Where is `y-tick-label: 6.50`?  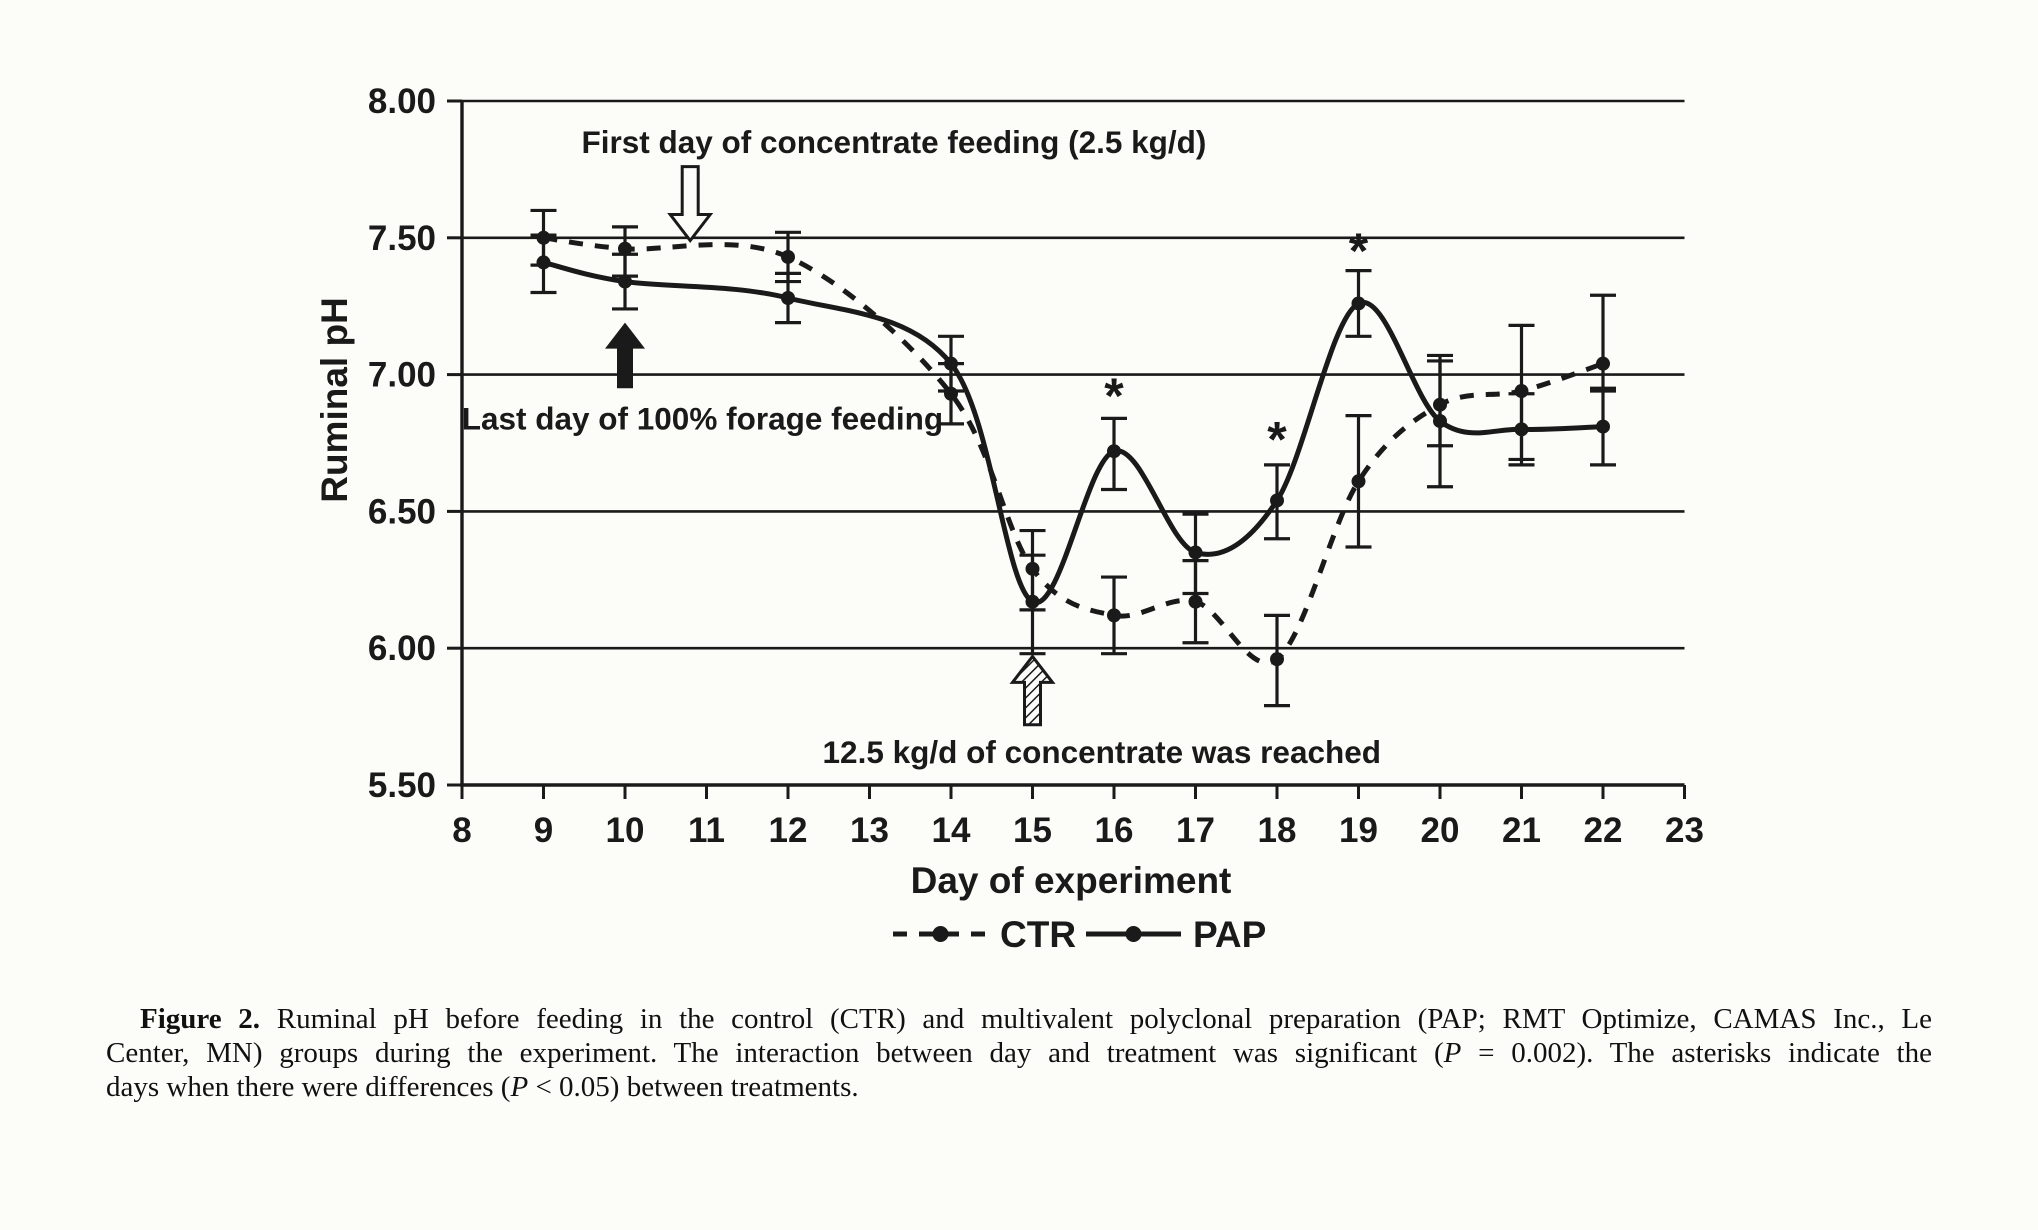 y-tick-label: 6.50 is located at coordinates (402, 511).